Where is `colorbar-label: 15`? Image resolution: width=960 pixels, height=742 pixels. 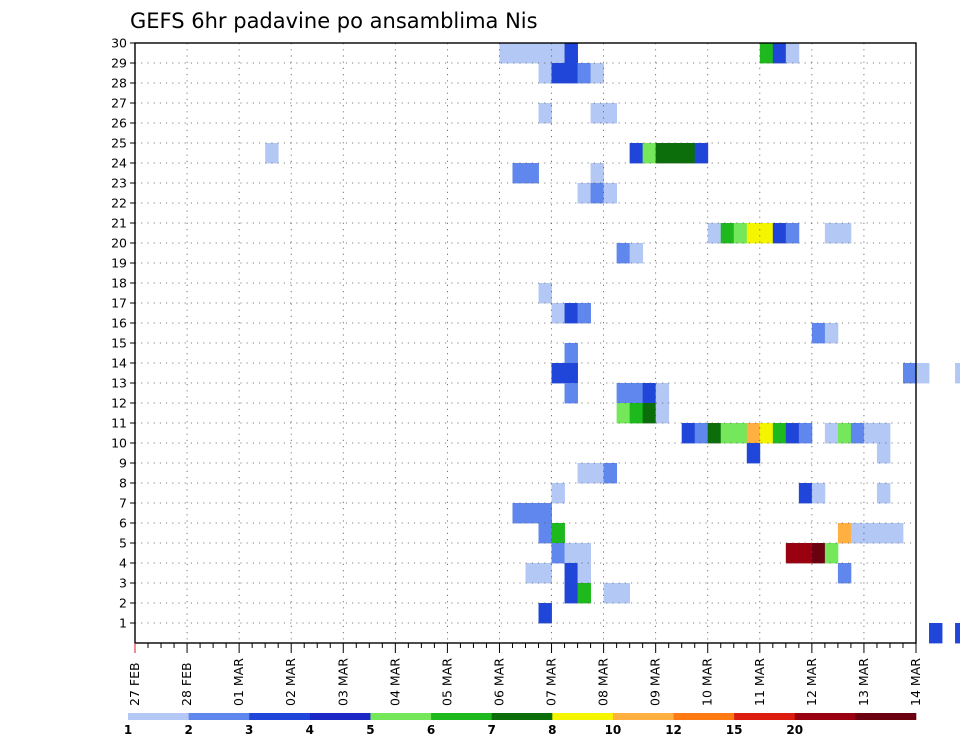
colorbar-label: 15 is located at coordinates (734, 730).